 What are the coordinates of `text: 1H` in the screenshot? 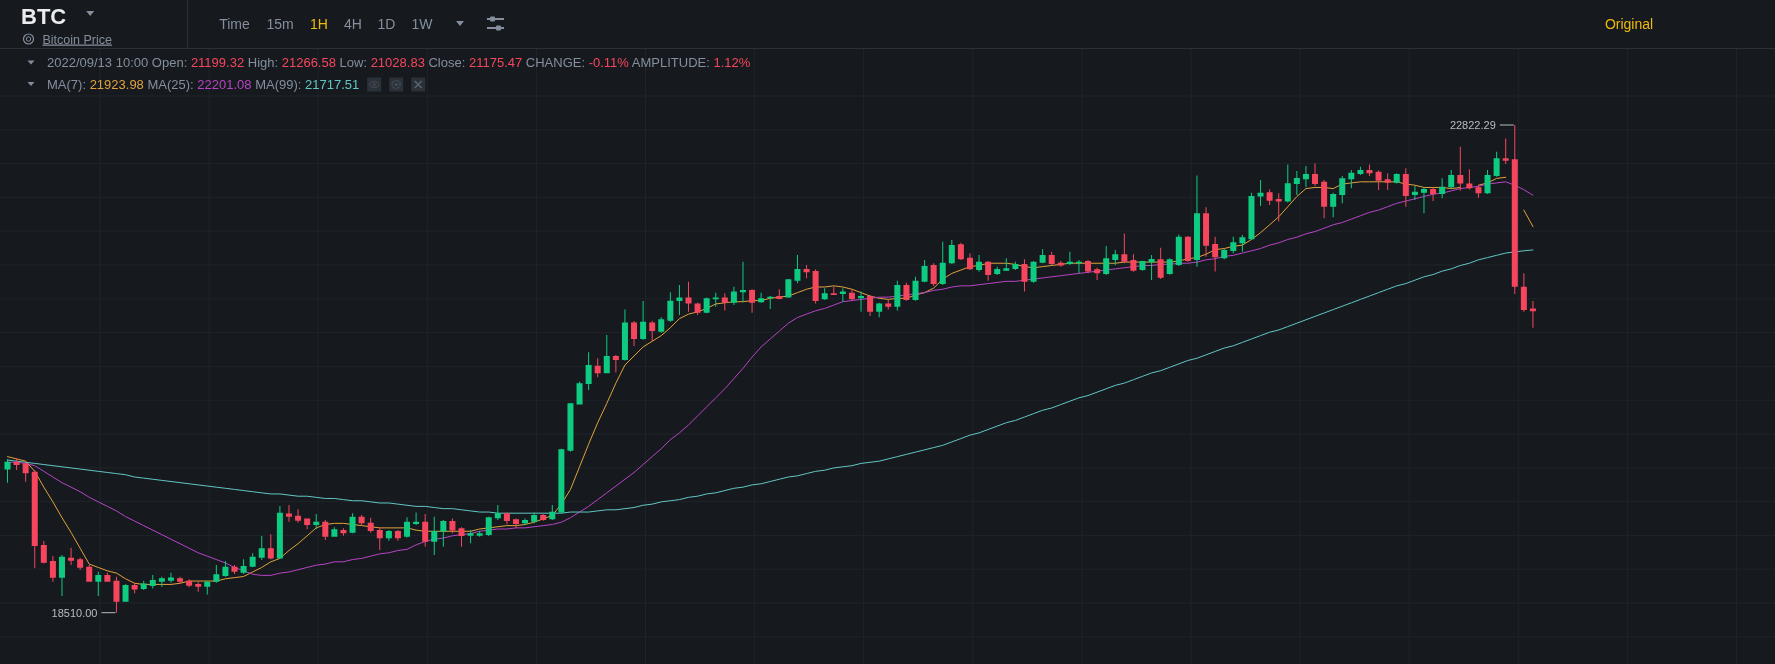 It's located at (319, 23).